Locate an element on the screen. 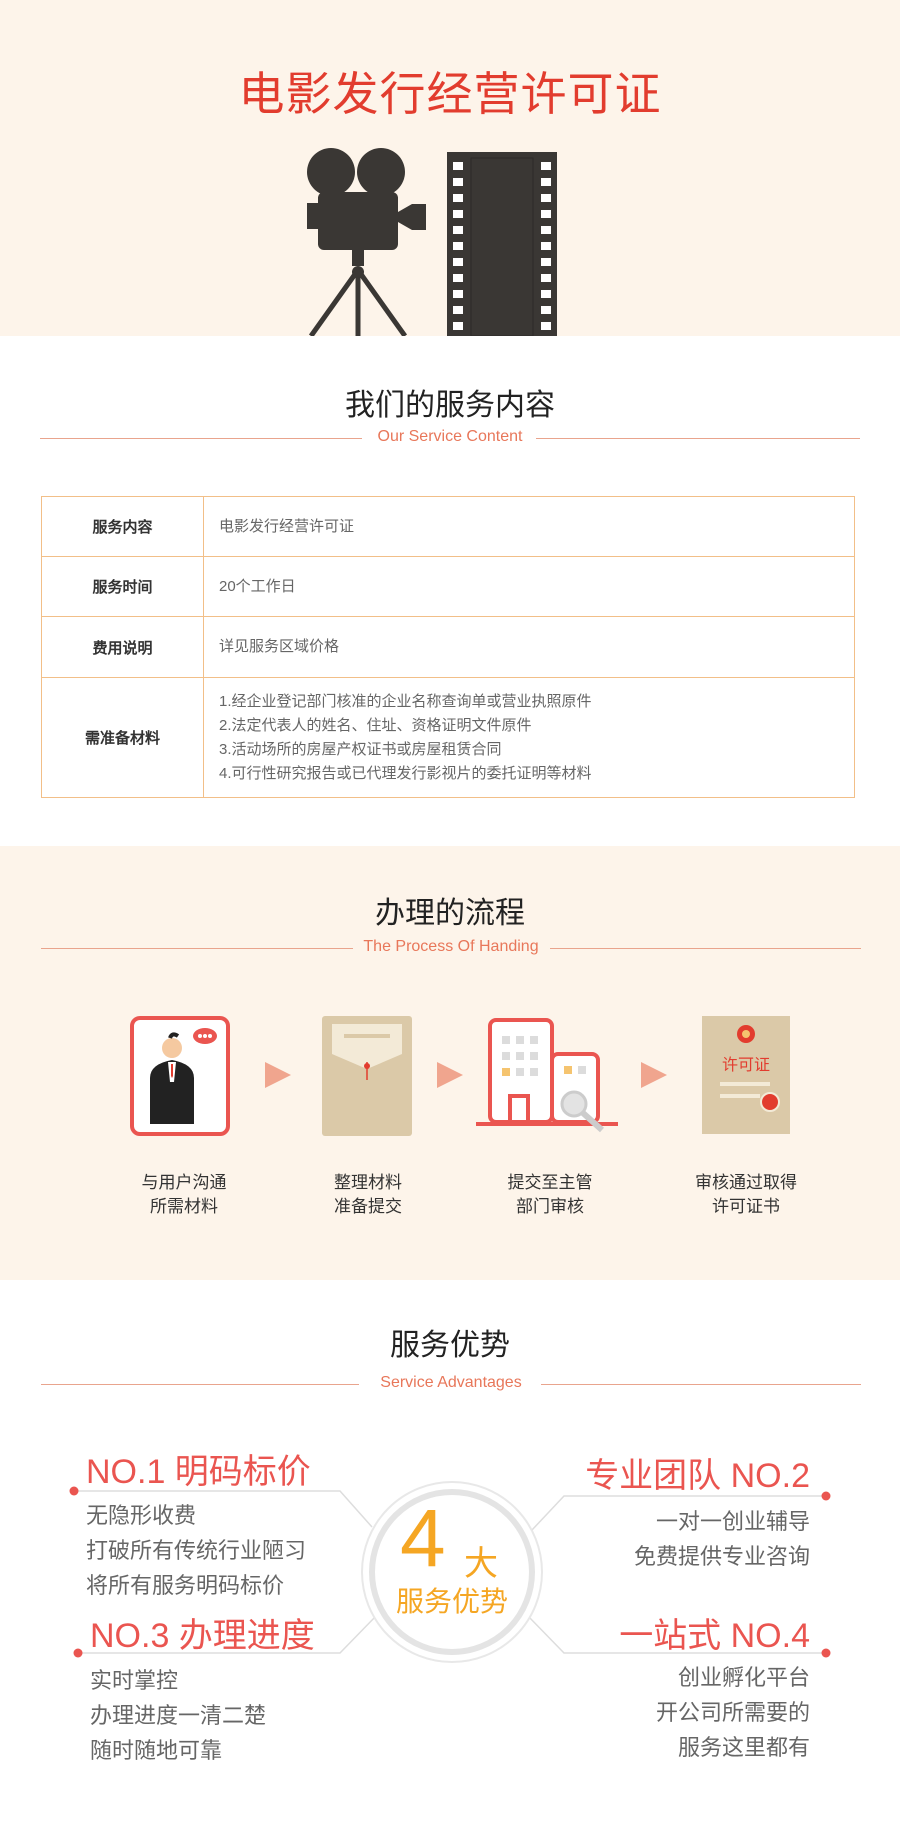 The width and height of the screenshot is (900, 1830). svg-text: 许可证 is located at coordinates (746, 1064).